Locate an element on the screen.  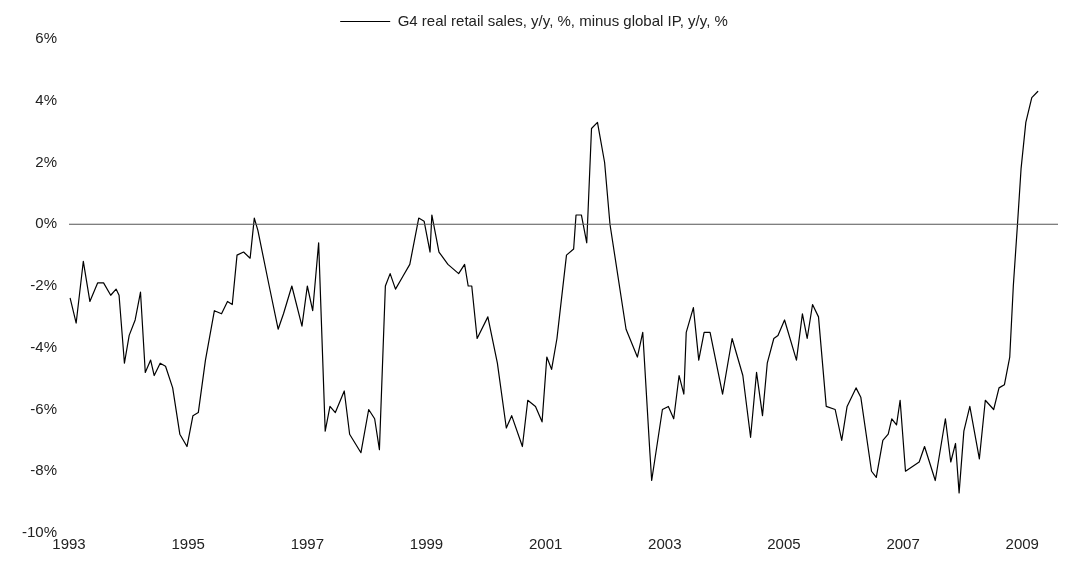
x-tick-label: 1997 is located at coordinates (307, 544).